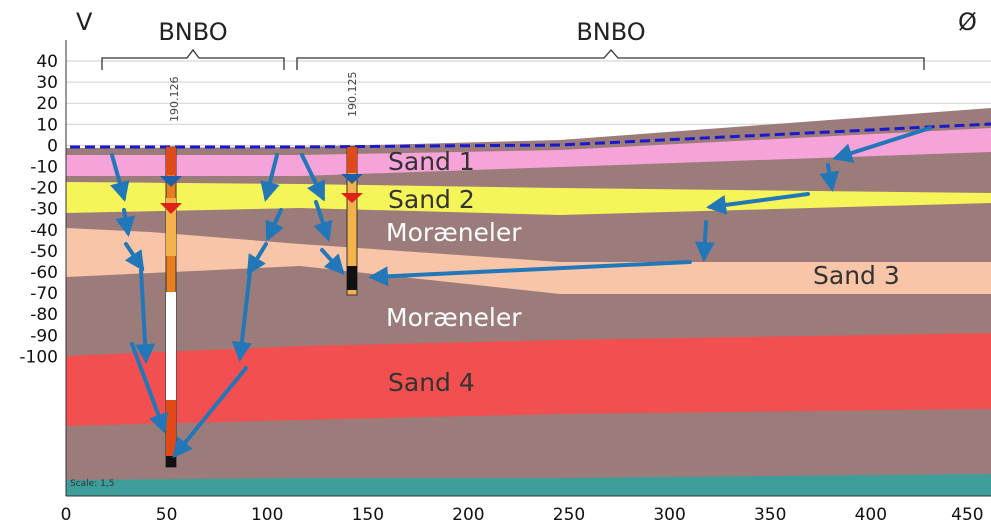 The image size is (991, 530). Describe the element at coordinates (431, 382) in the screenshot. I see `label-sand4: Sand 4` at that location.